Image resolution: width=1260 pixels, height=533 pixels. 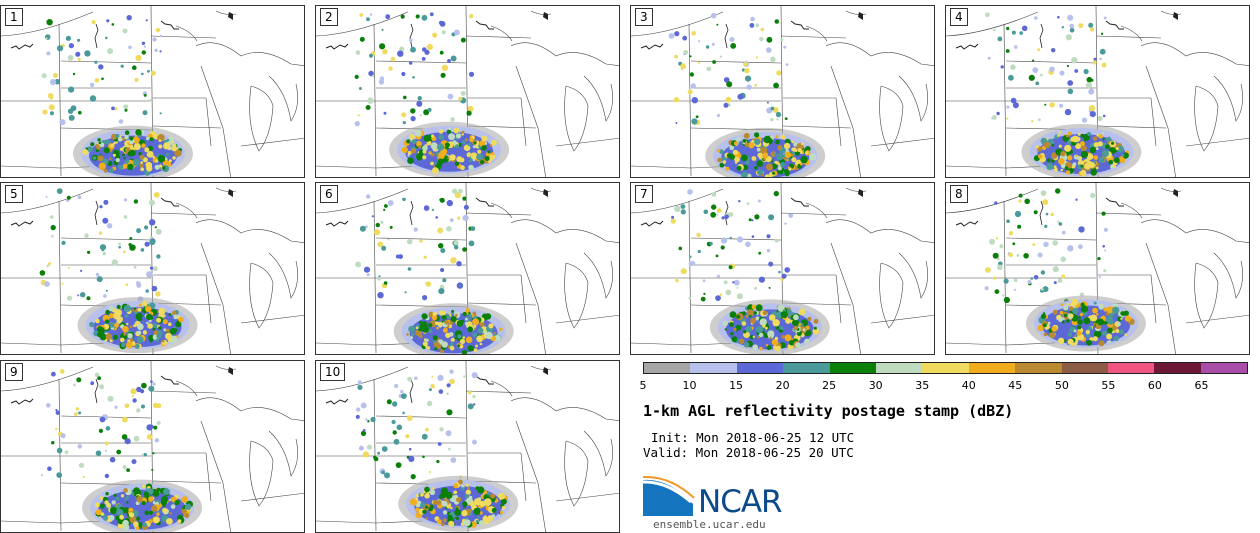 I want to click on reflectivity-colorbar, so click(x=945, y=368).